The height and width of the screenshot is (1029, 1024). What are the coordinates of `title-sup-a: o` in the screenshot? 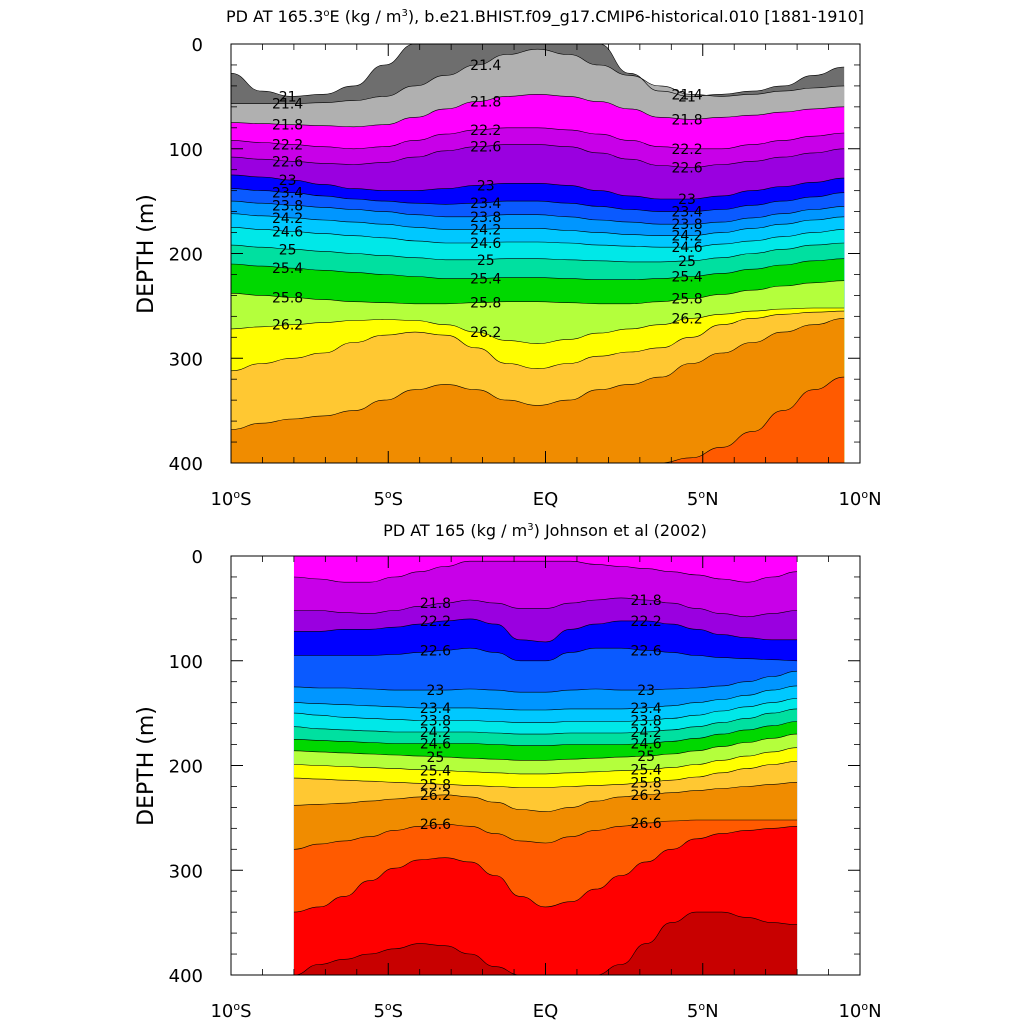 It's located at (326, 13).